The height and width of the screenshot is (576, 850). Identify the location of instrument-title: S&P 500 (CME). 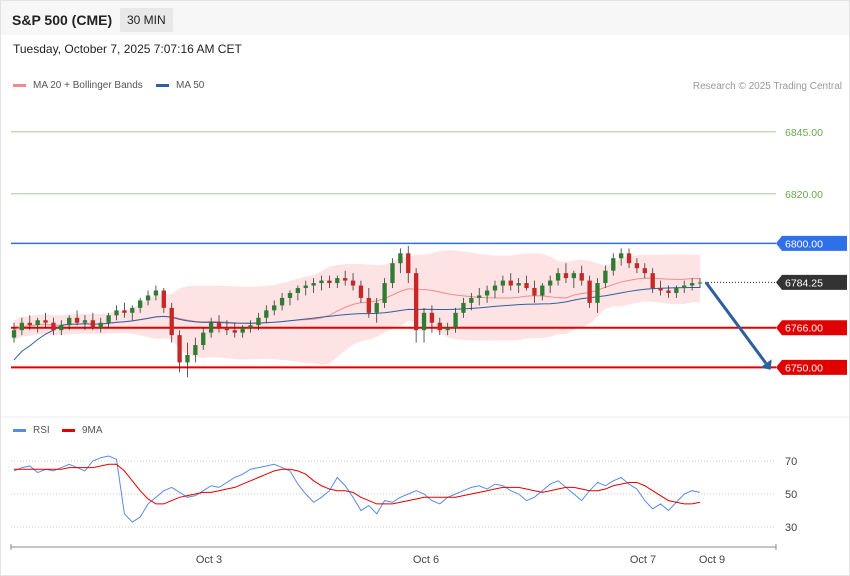
(62, 20).